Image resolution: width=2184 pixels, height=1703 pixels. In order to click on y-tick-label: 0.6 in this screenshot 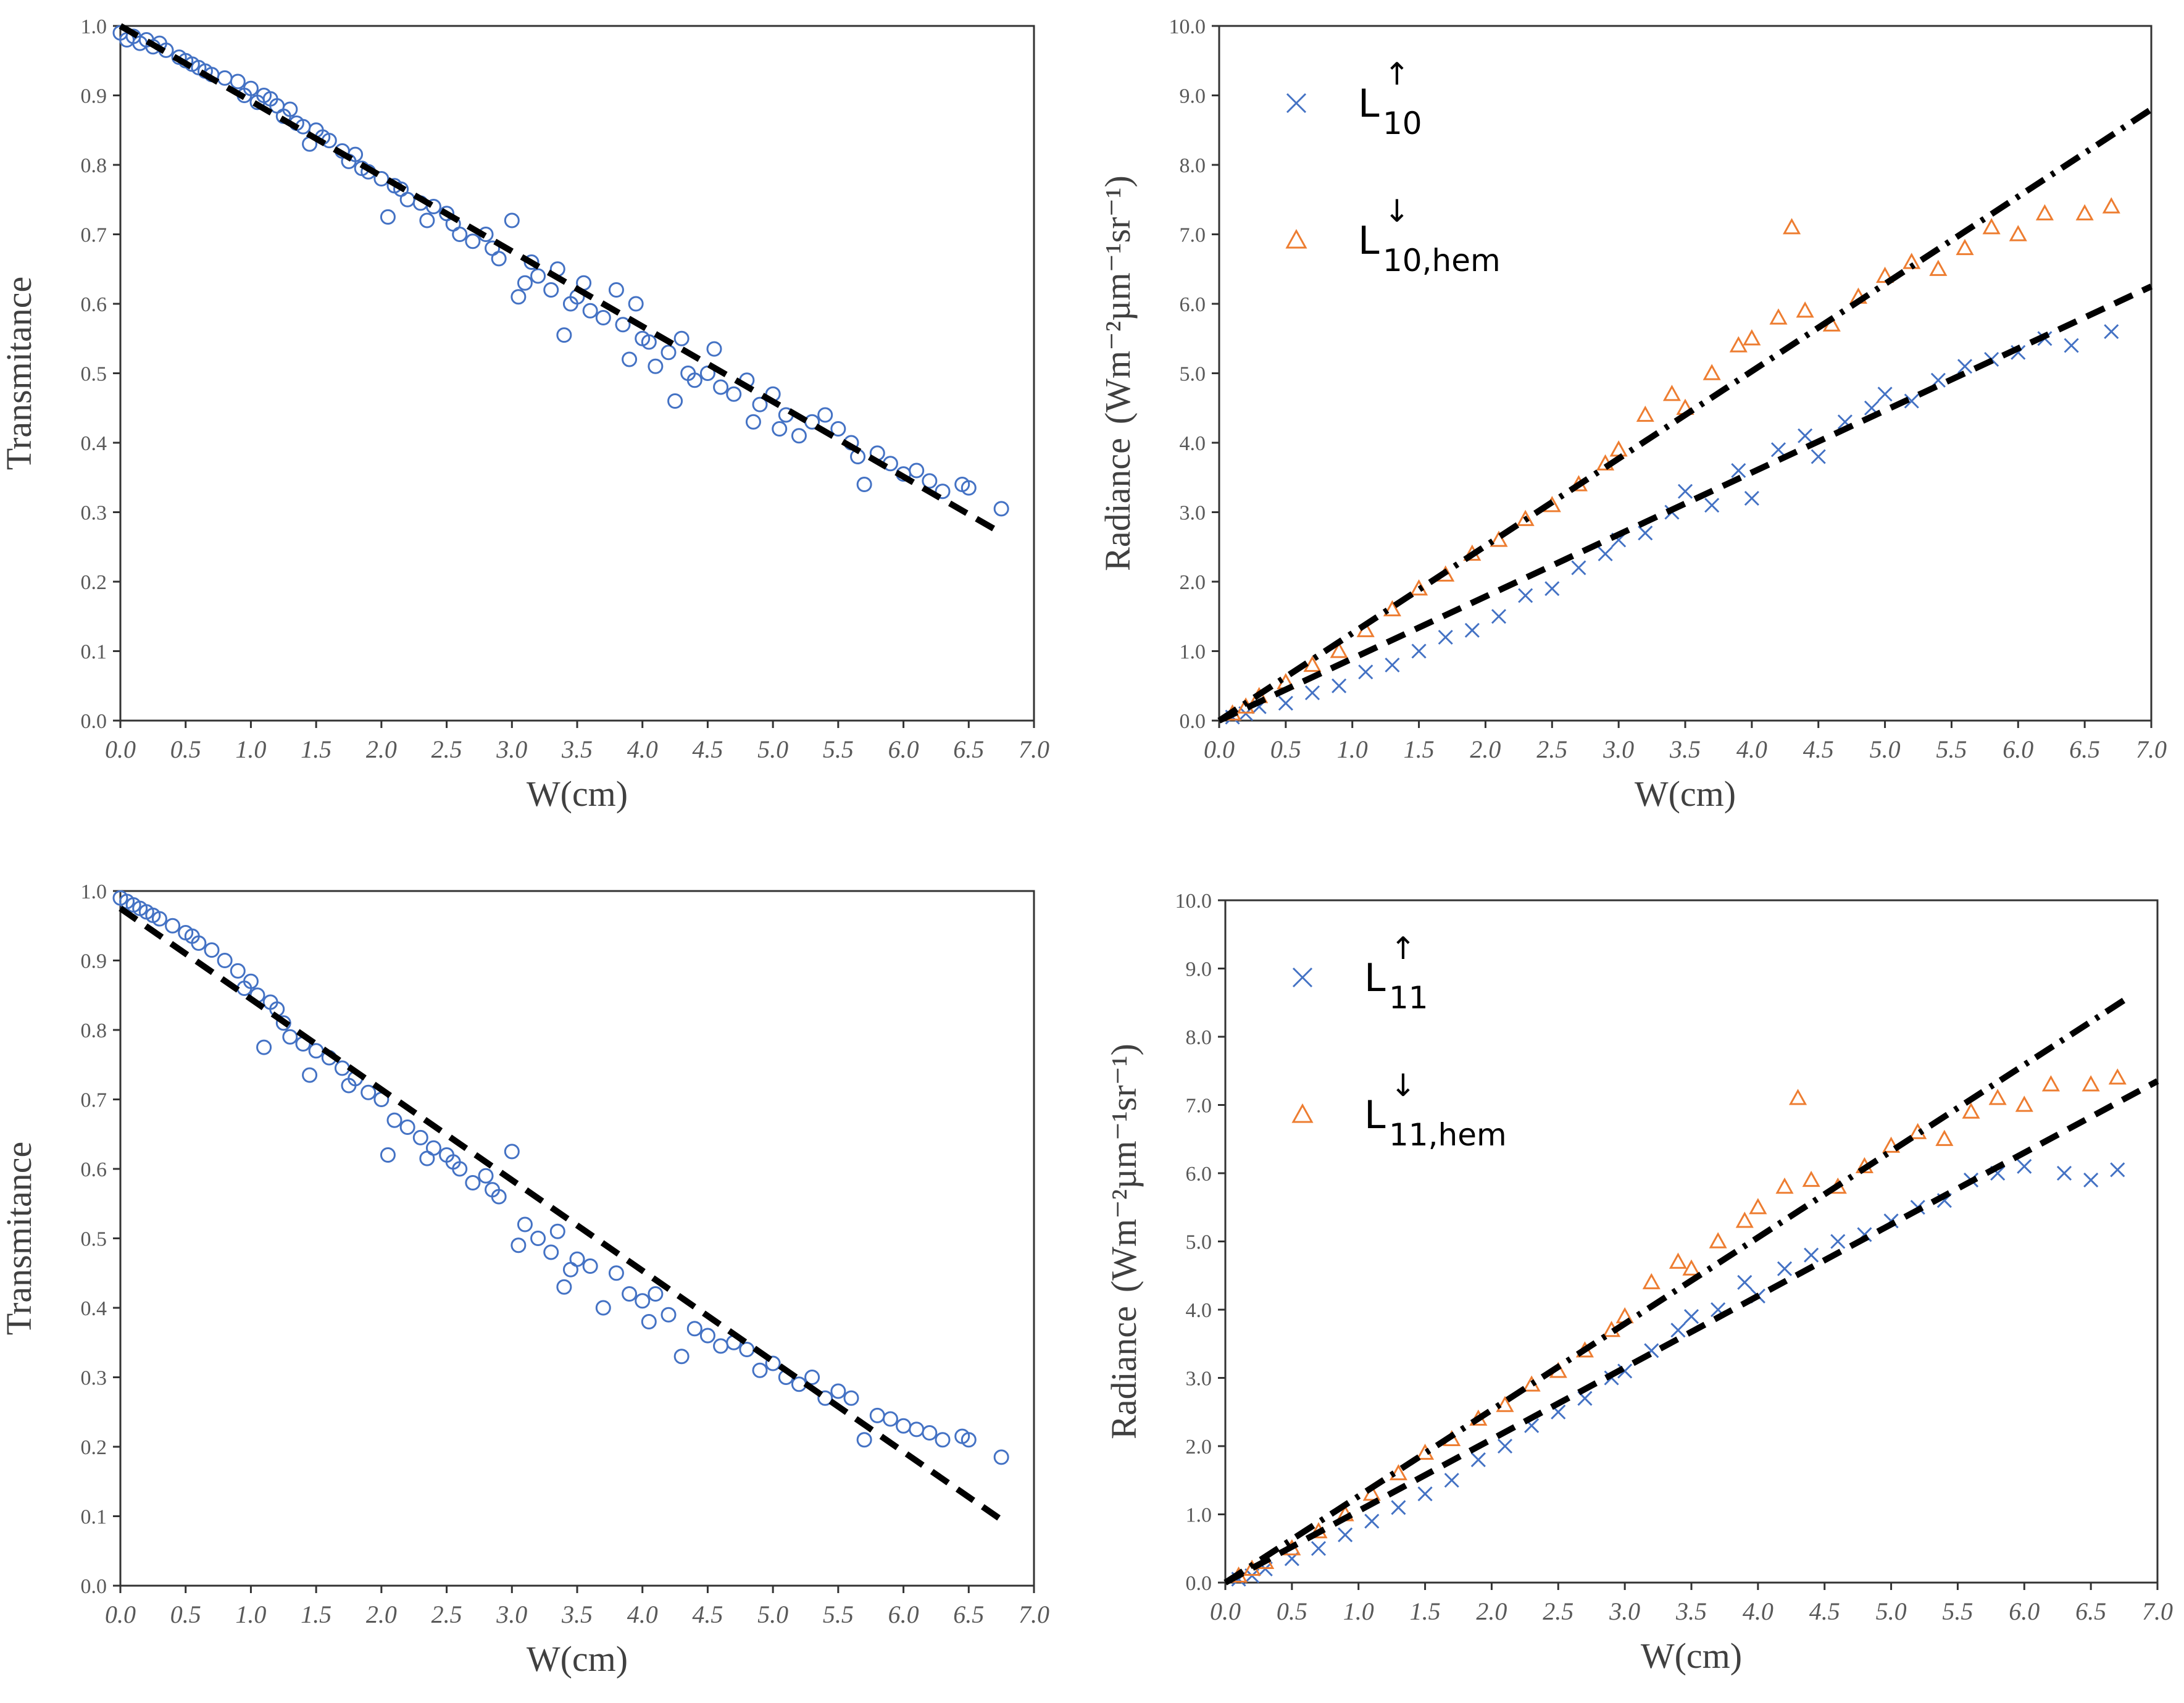, I will do `click(94, 304)`.